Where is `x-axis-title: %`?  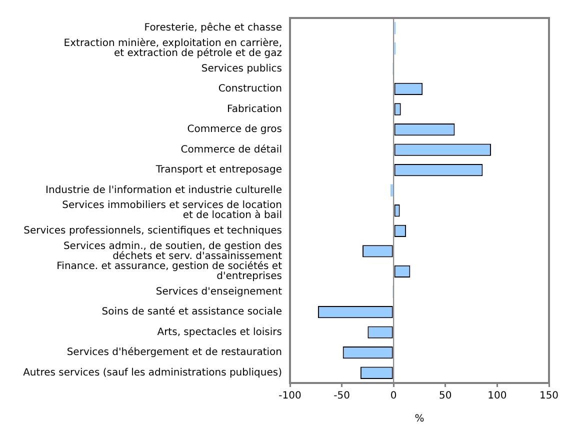 x-axis-title: % is located at coordinates (419, 419).